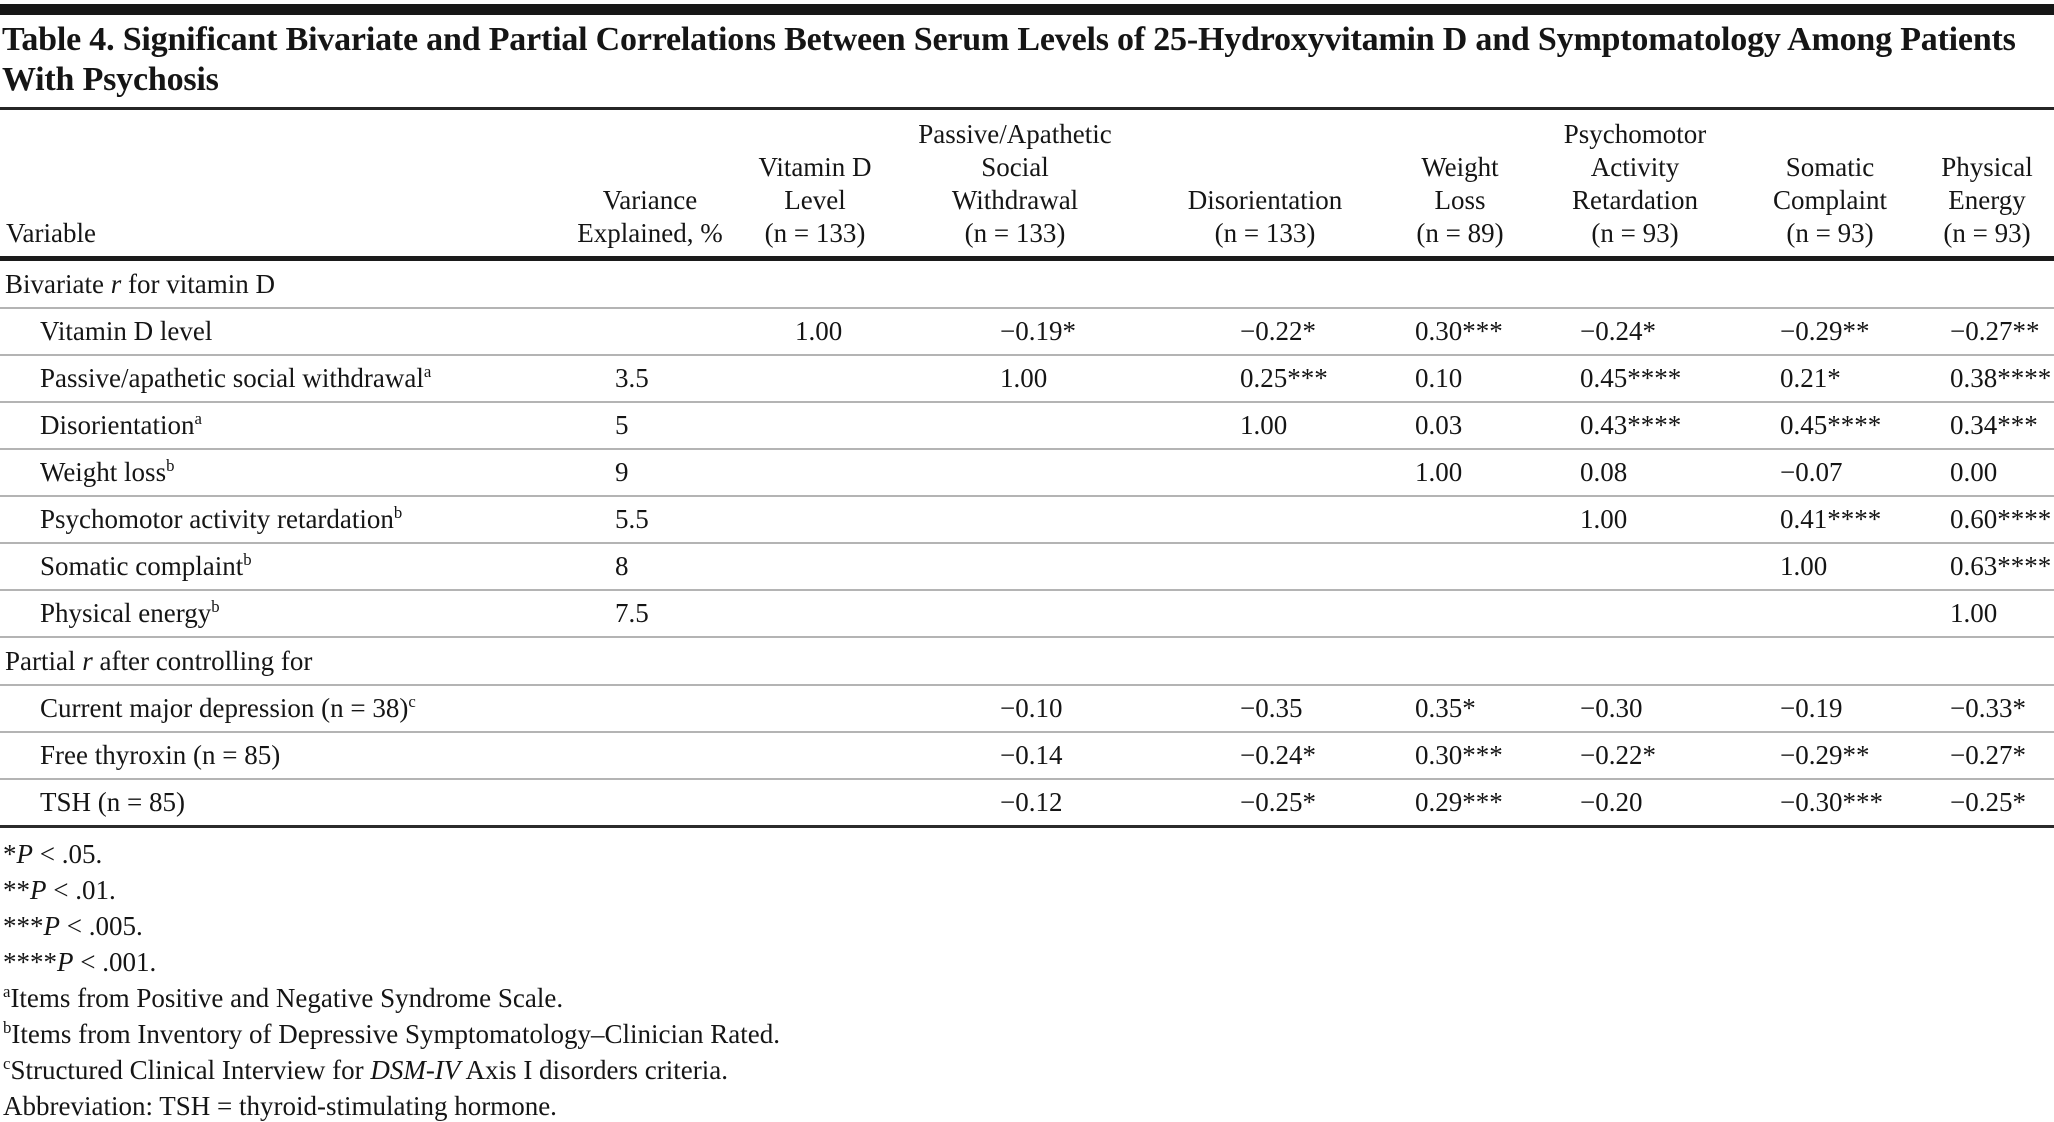  I want to click on value-cell: −0.30***, so click(1830, 803).